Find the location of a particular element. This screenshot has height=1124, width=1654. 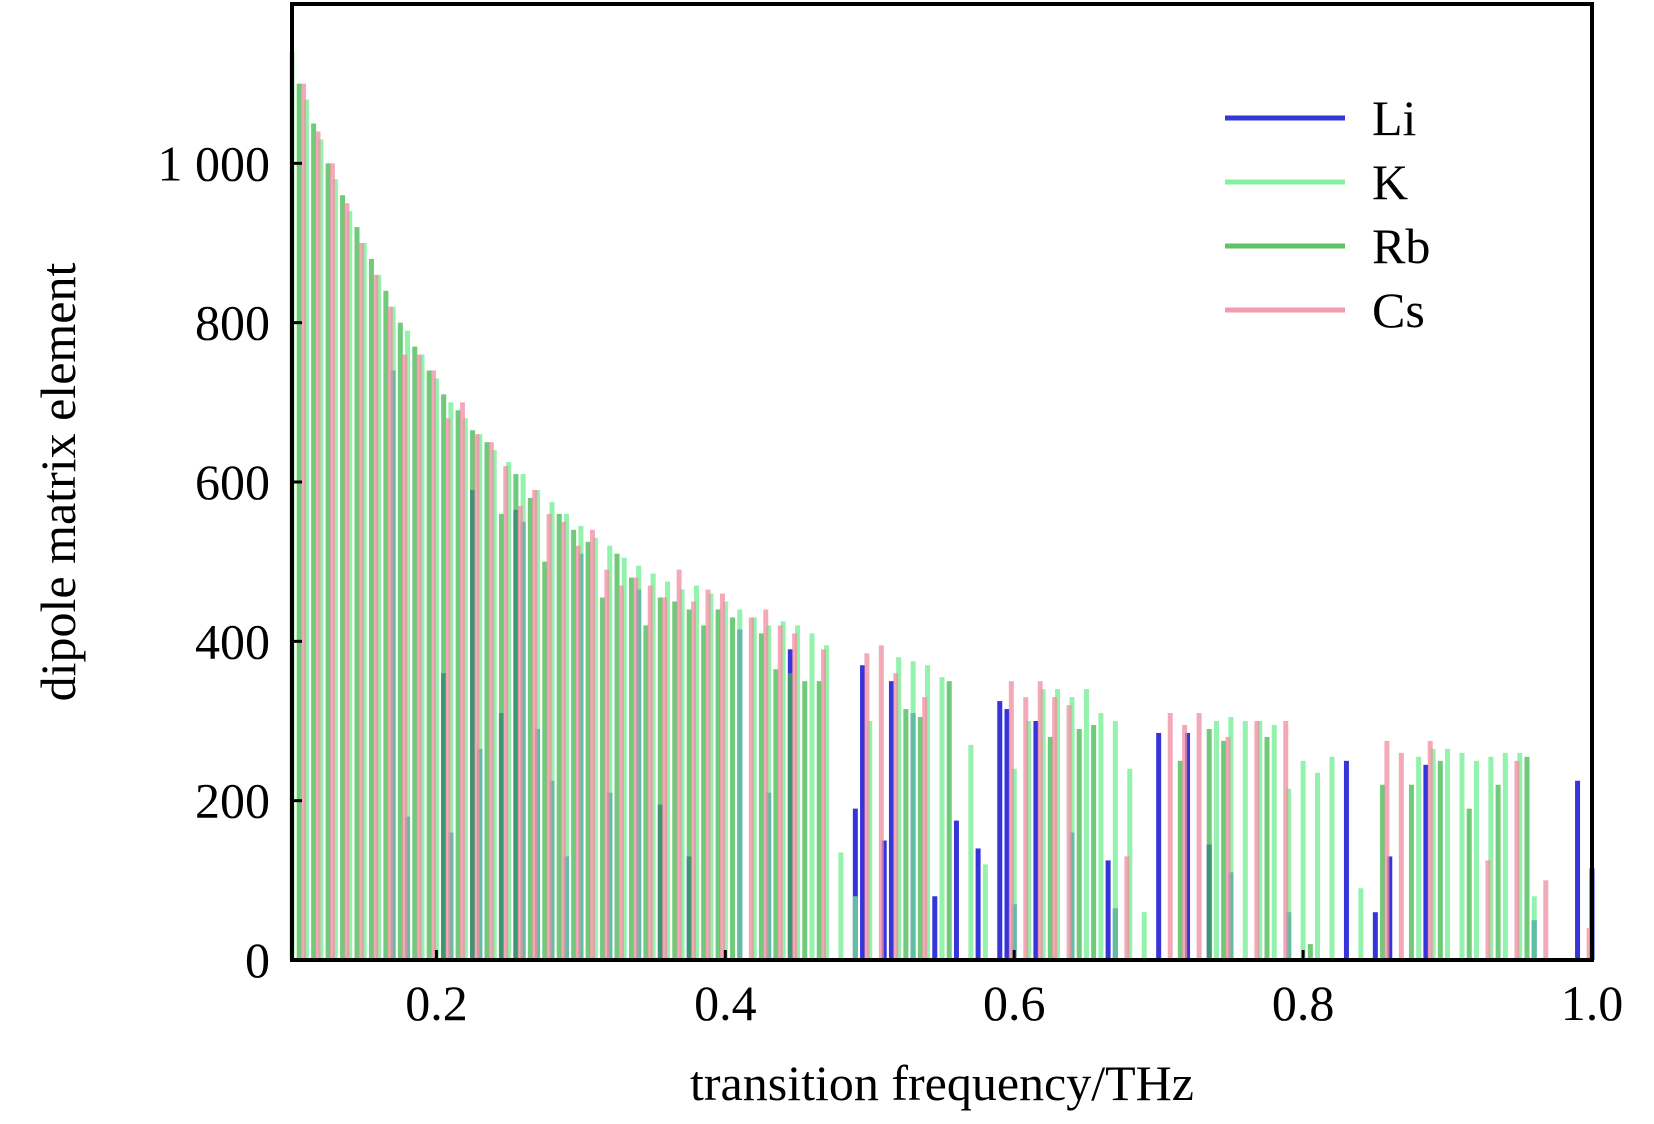

y-axis-title: dipole matrix element is located at coordinates (58, 482).